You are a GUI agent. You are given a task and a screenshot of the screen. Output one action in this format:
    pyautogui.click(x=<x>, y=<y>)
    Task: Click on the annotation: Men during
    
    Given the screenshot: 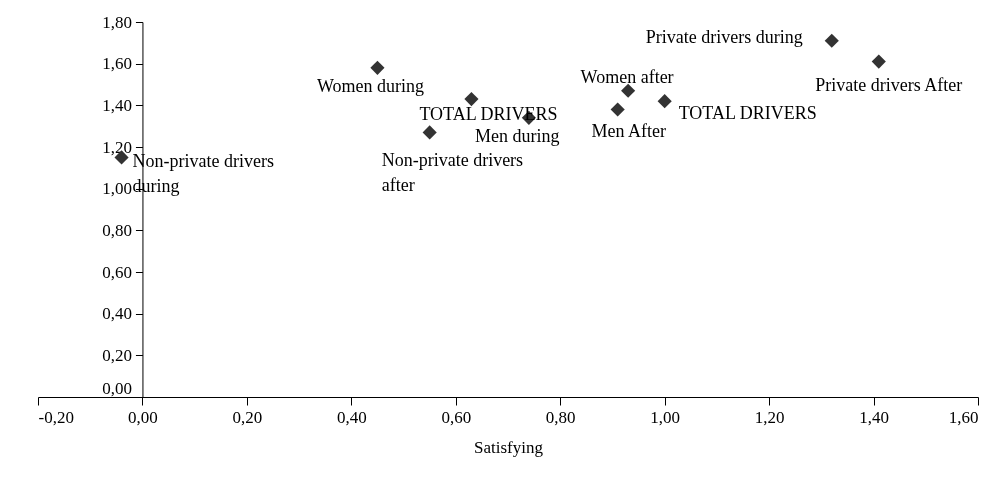 What is the action you would take?
    pyautogui.click(x=517, y=135)
    